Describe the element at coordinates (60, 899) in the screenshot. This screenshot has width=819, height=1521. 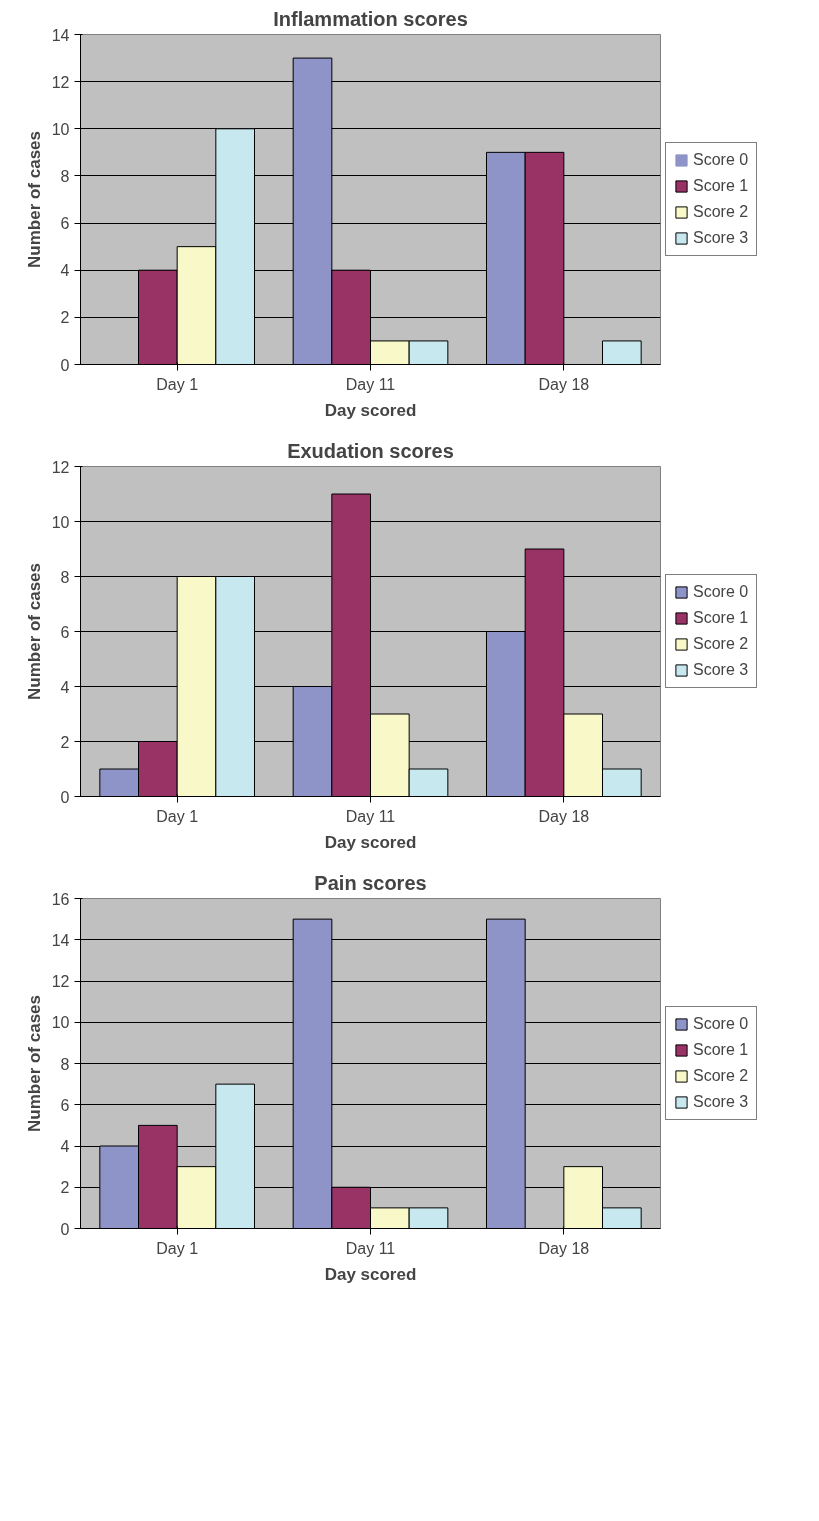
I see `y-tick-label: 16` at that location.